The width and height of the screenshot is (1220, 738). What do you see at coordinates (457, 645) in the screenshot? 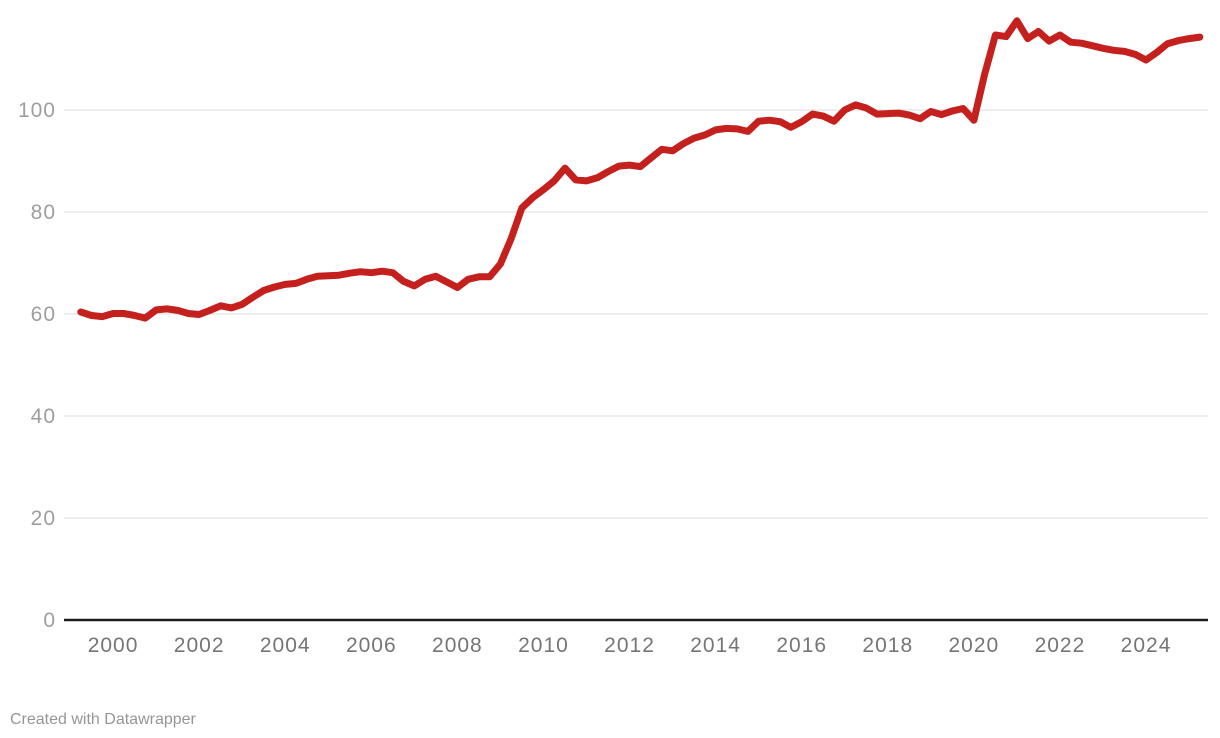
I see `x-tick-label-2008: 2008` at bounding box center [457, 645].